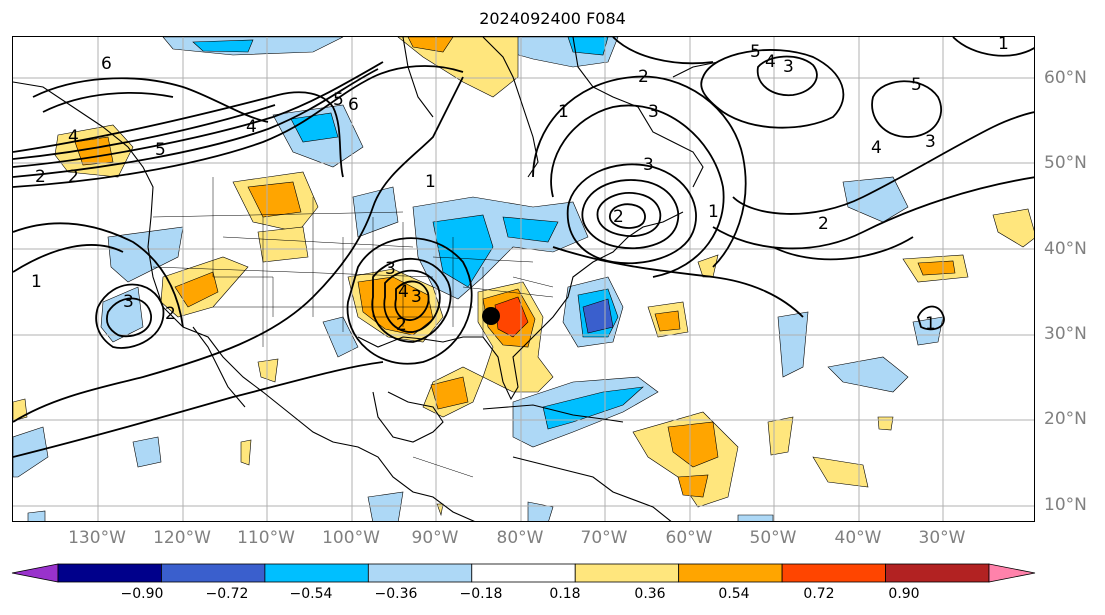 This screenshot has width=1105, height=615. What do you see at coordinates (904, 594) in the screenshot?
I see `colorbar-tick-label: 0.90` at bounding box center [904, 594].